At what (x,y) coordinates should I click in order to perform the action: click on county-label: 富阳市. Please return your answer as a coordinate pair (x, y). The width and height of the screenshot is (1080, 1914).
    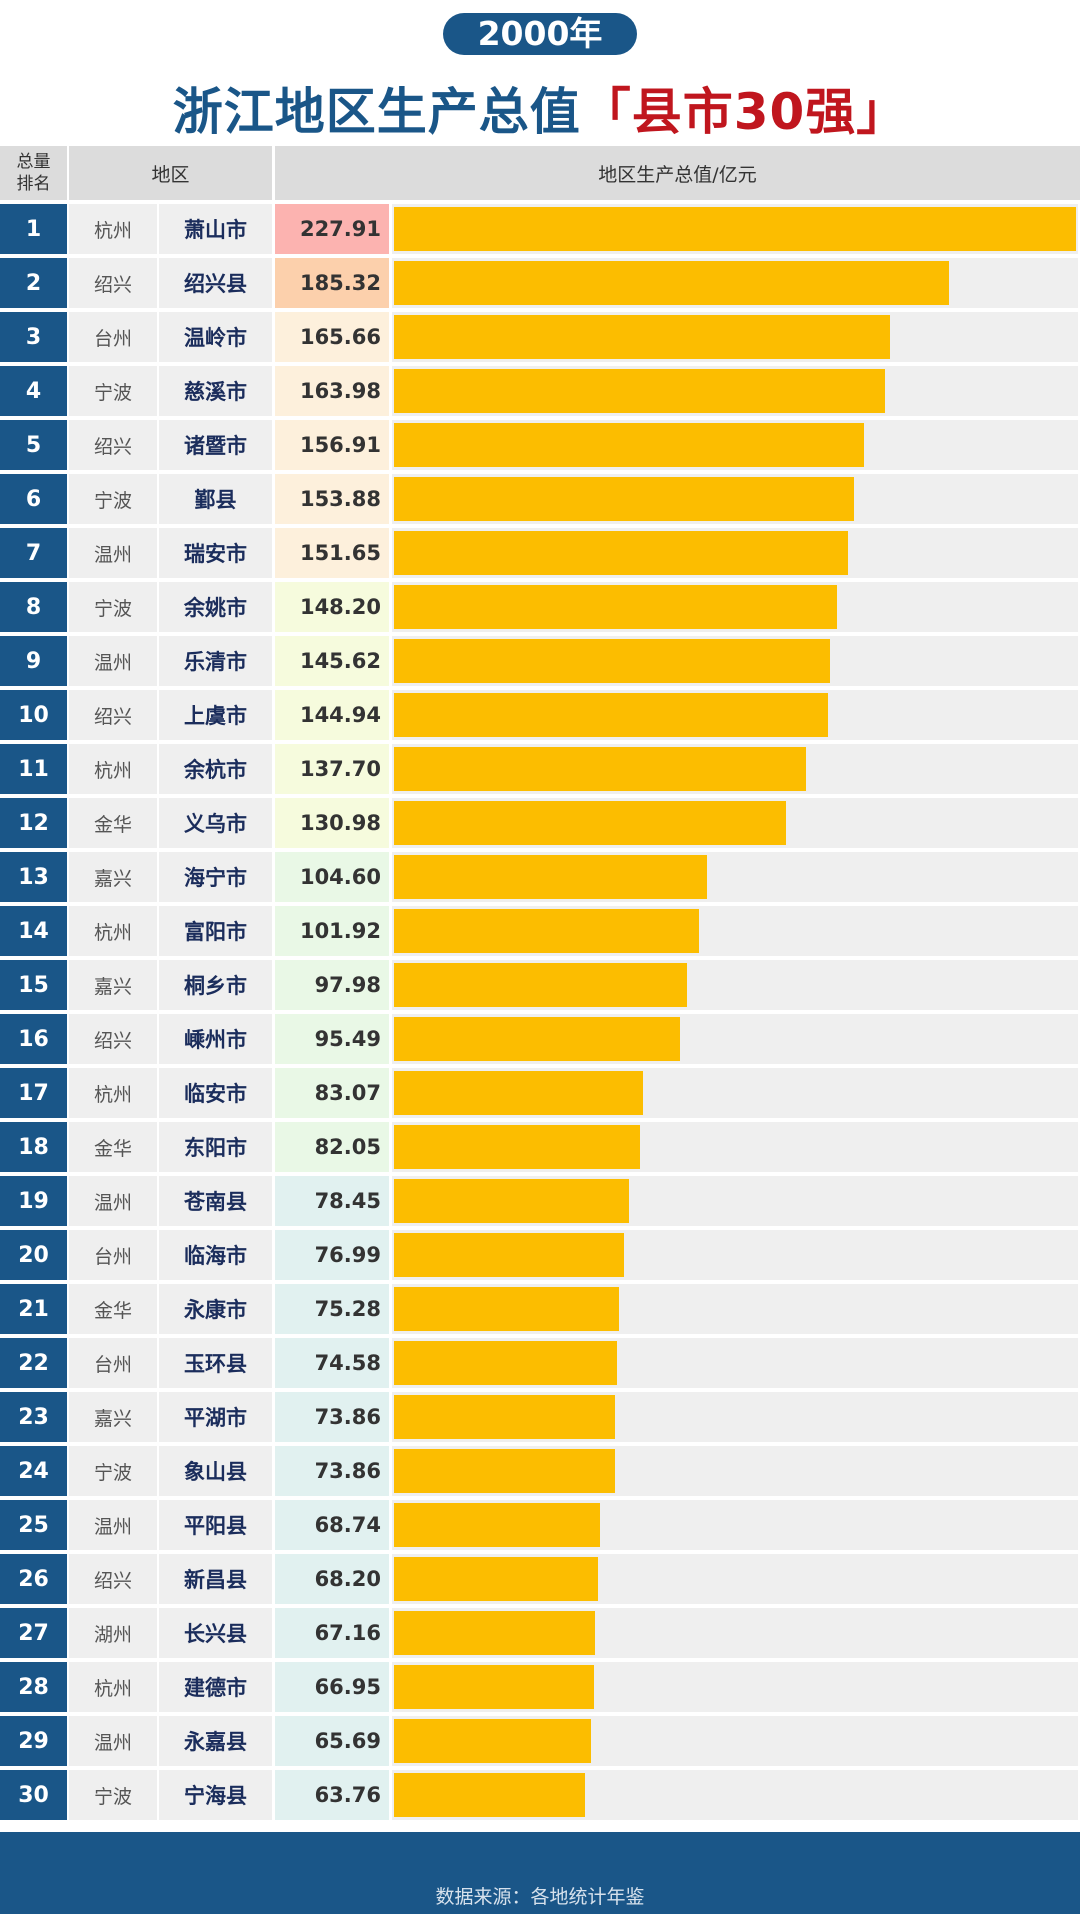
    Looking at the image, I should click on (215, 931).